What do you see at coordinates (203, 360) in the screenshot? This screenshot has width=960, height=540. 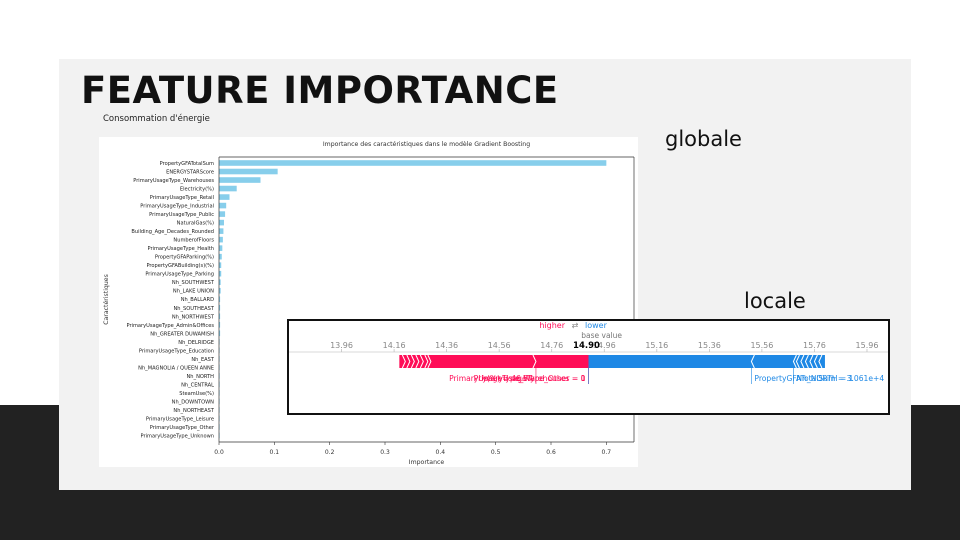 I see `y-tick-label: Nh_EAST` at bounding box center [203, 360].